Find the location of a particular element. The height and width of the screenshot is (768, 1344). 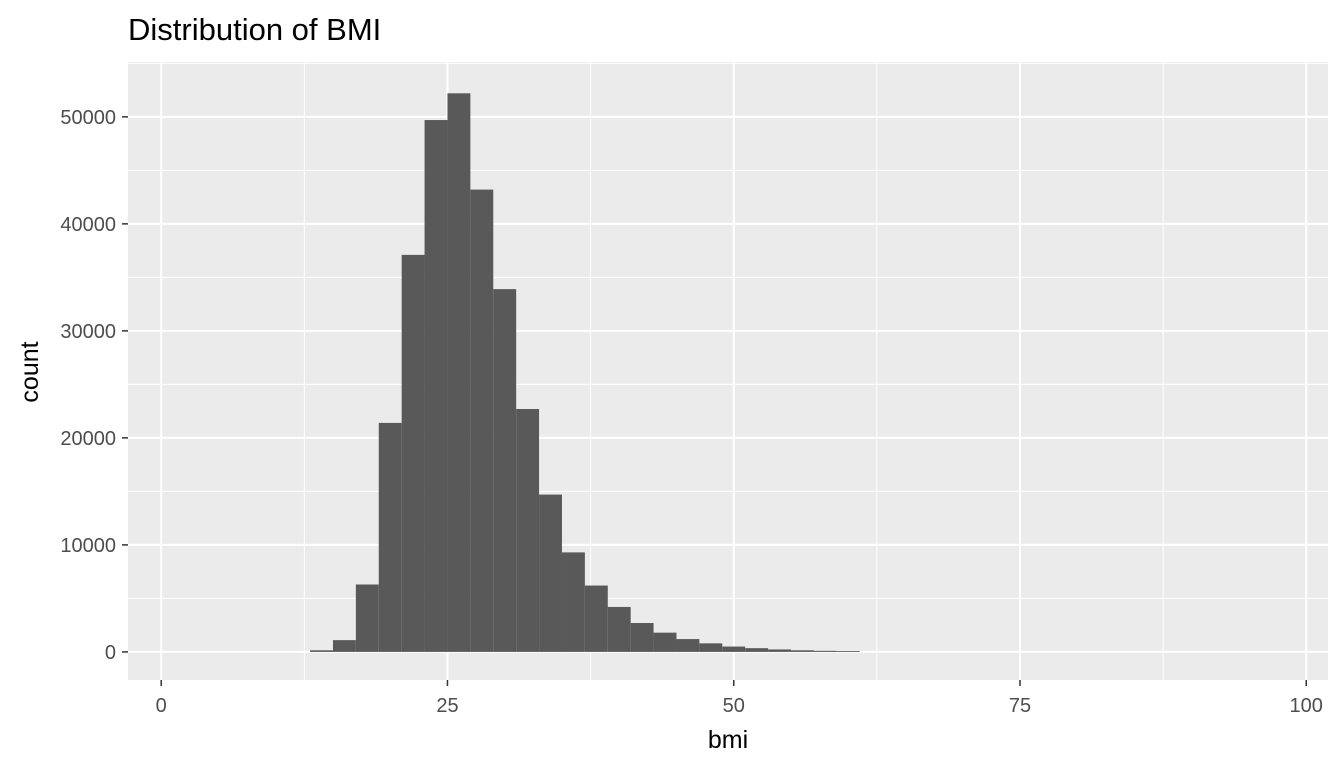

y-tick-label: 40000 is located at coordinates (88, 225).